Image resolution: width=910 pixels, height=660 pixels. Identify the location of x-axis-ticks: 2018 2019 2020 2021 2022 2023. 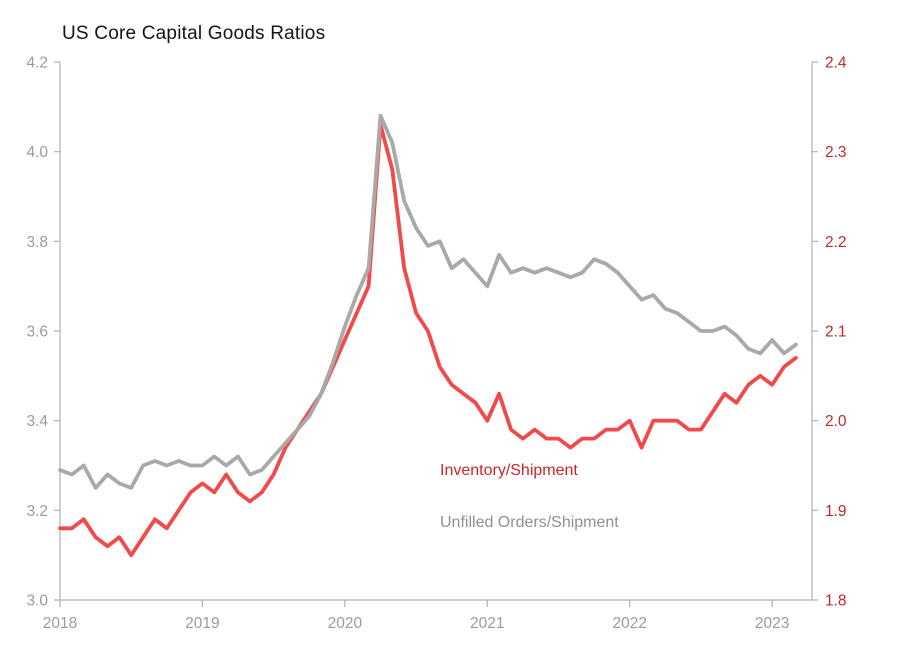
(416, 616).